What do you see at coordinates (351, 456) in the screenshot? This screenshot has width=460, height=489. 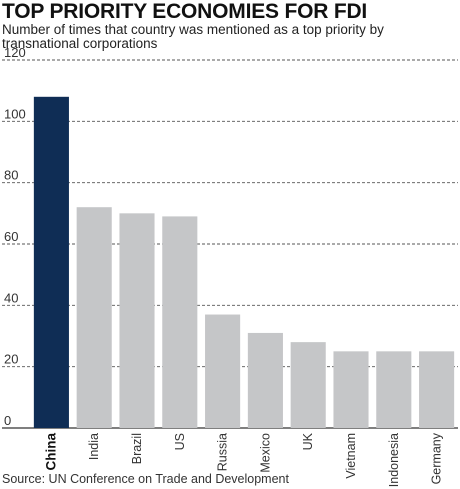 I see `x-tick-label: Vietnam` at bounding box center [351, 456].